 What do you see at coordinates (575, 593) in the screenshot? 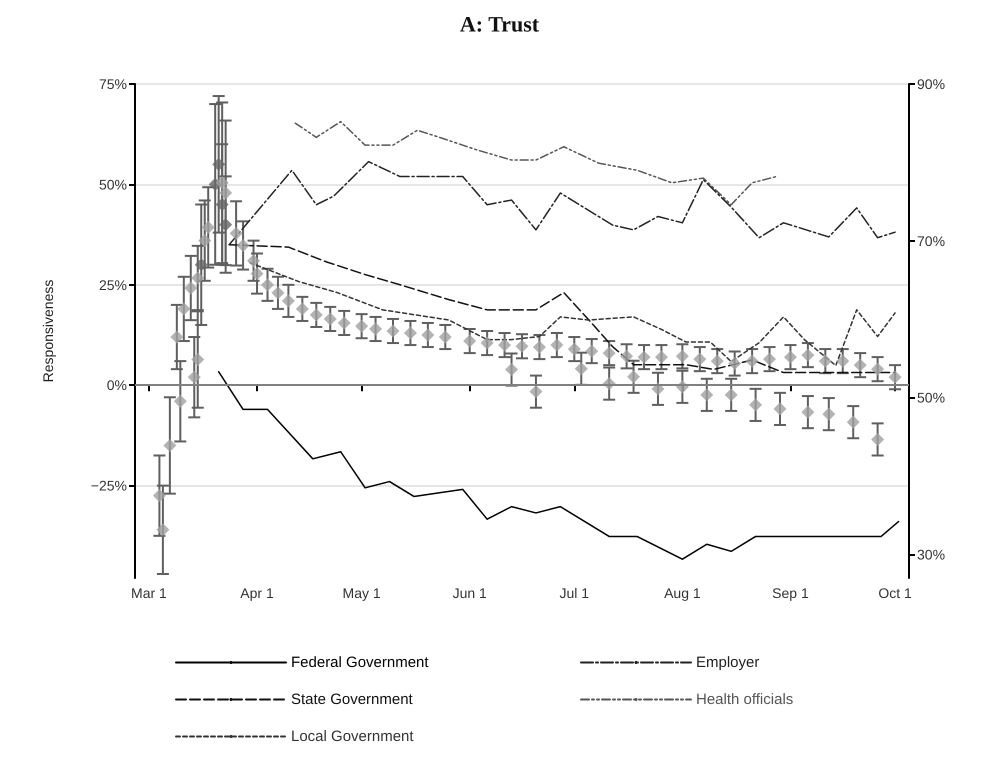
I see `x-tick-label: Jul 1` at bounding box center [575, 593].